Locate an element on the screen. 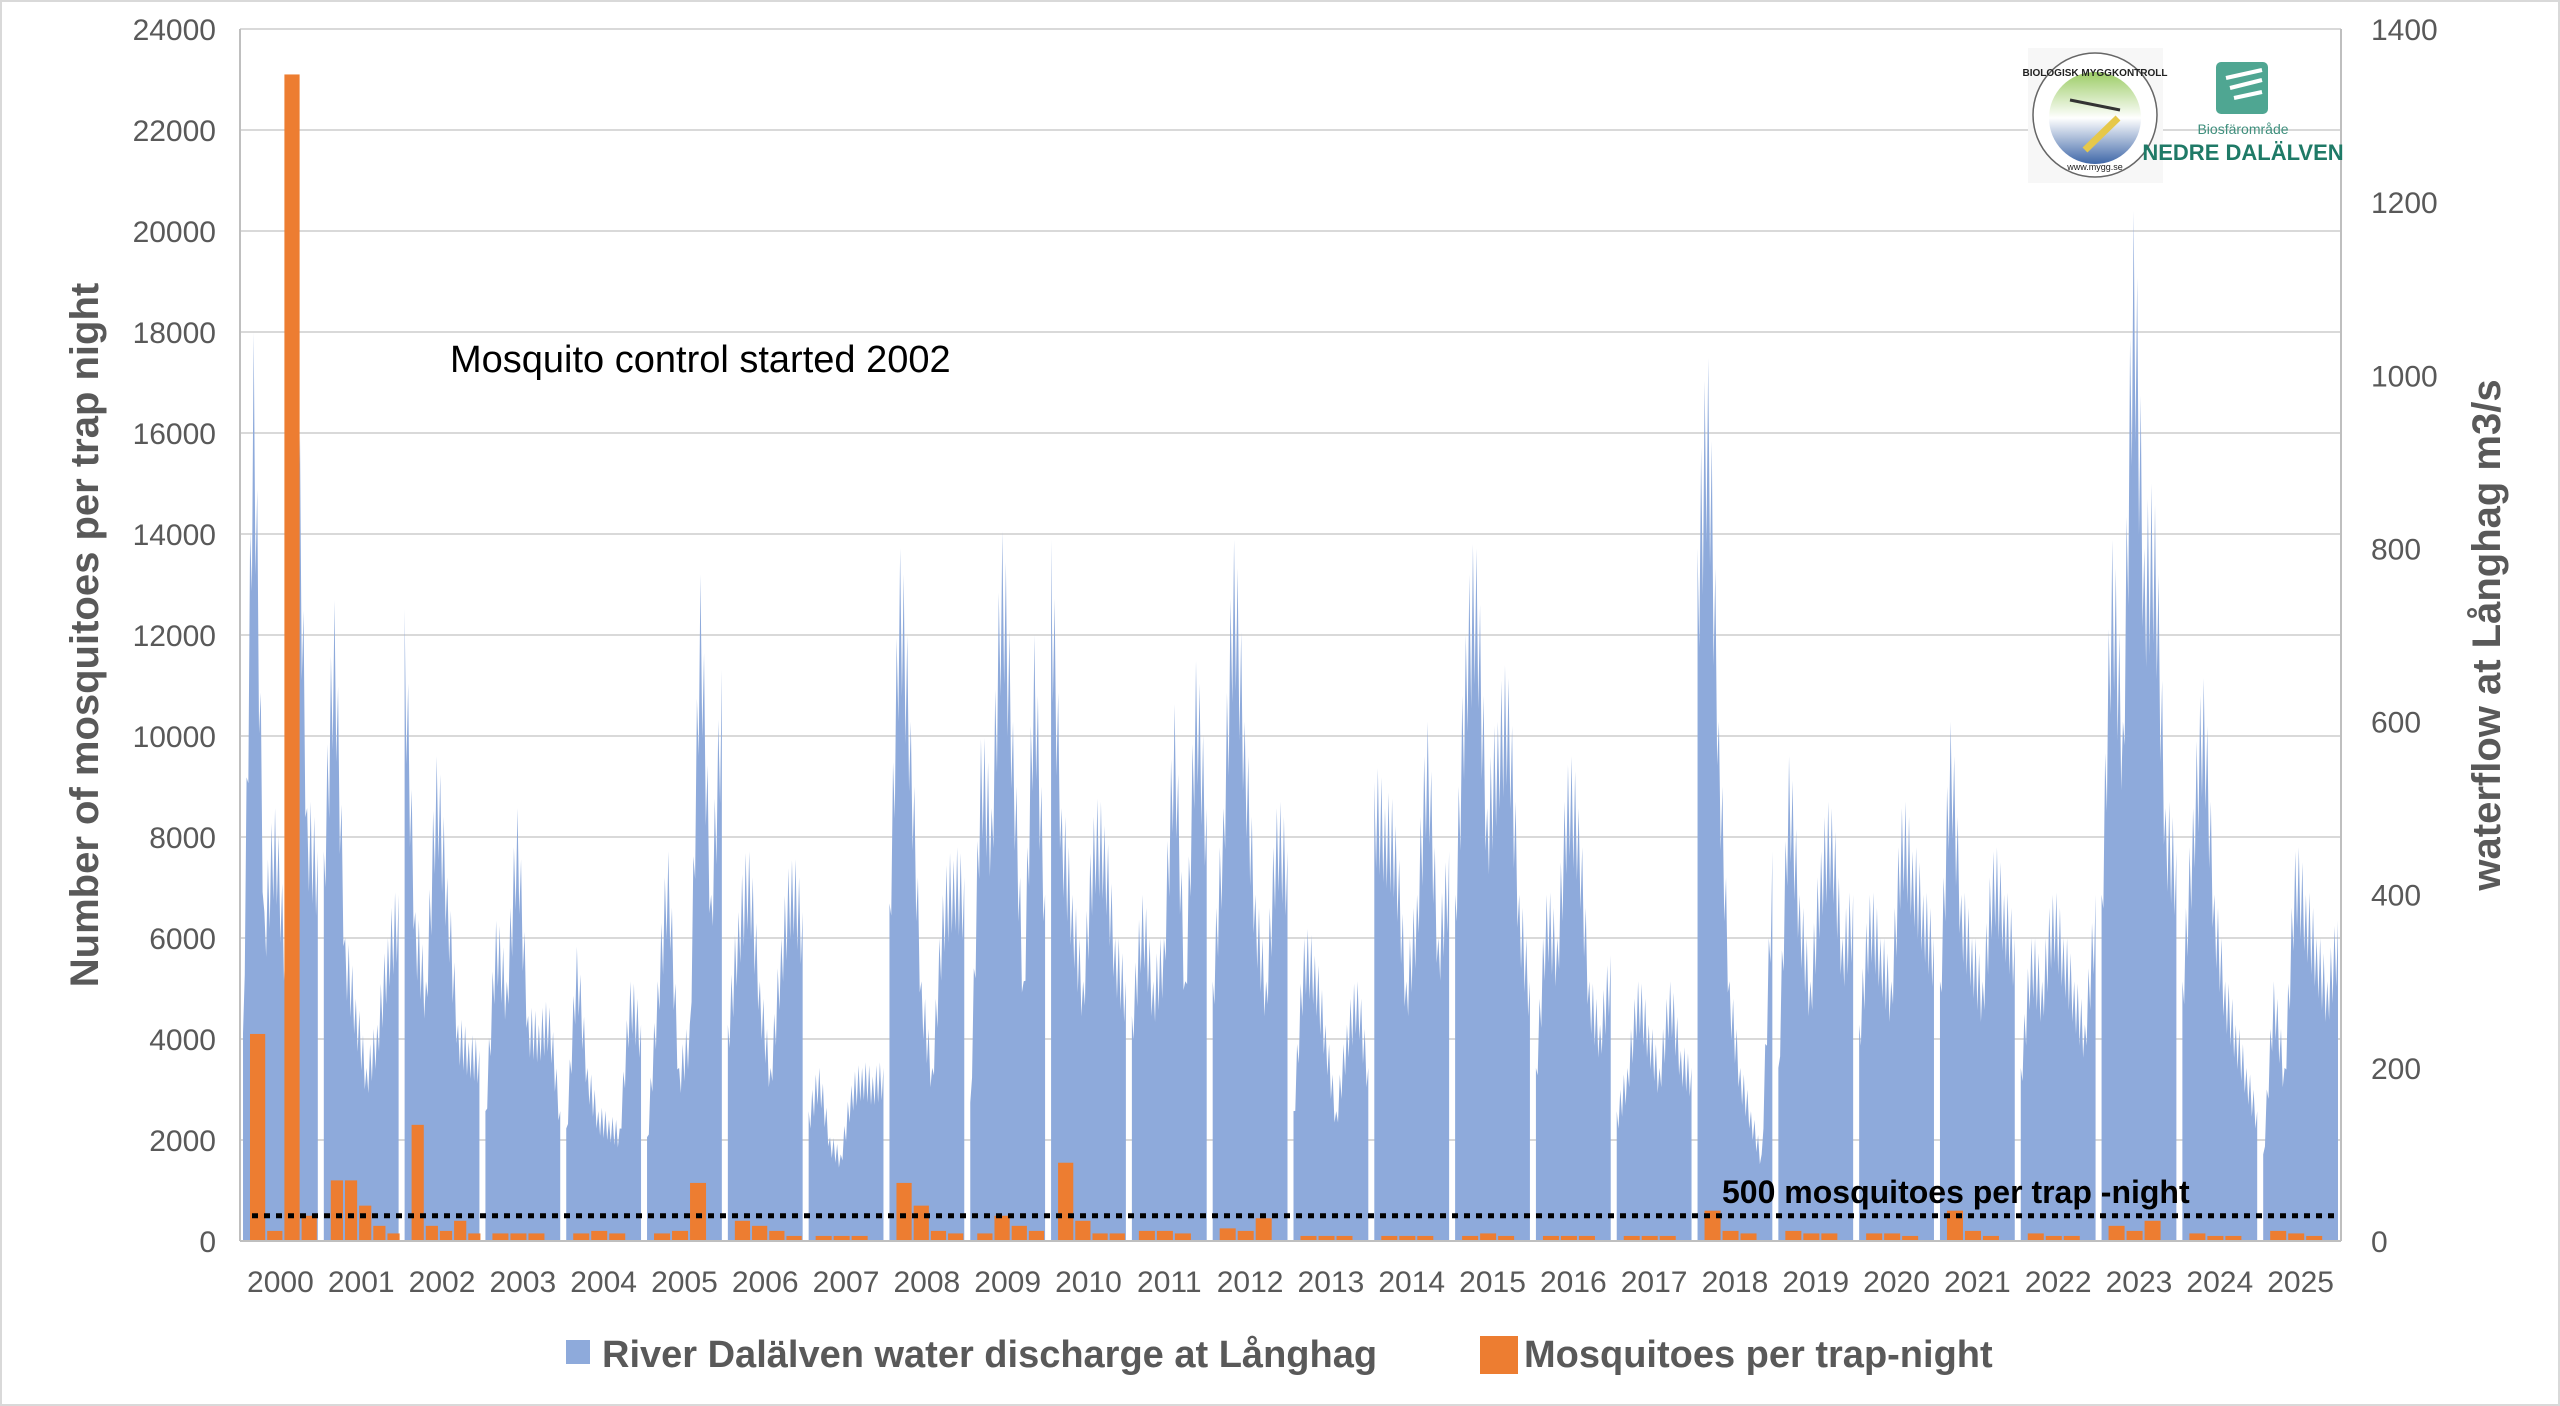 The width and height of the screenshot is (2560, 1406). left-tick-label: 16000 is located at coordinates (174, 434).